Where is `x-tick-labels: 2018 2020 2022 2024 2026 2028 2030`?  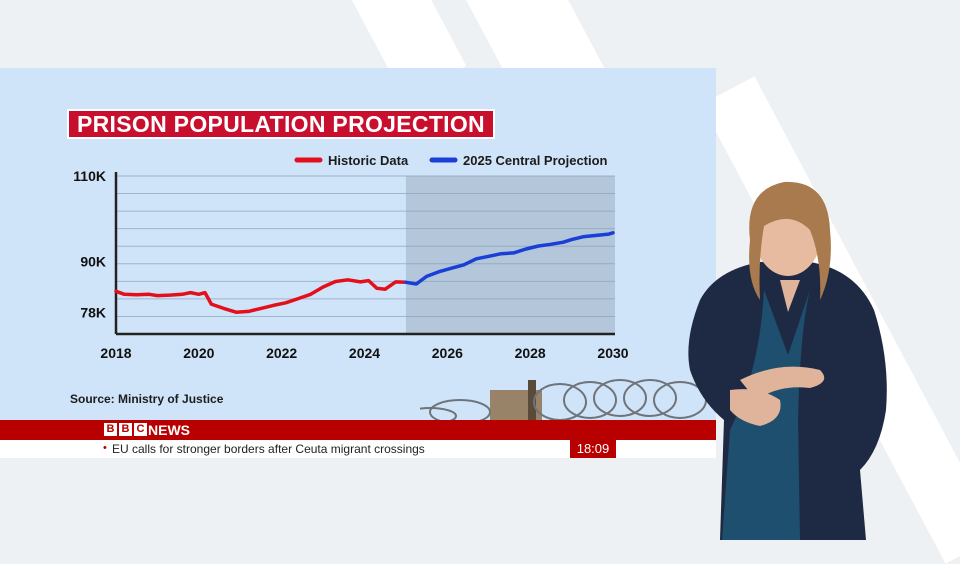
x-tick-labels: 2018 2020 2022 2024 2026 2028 2030 is located at coordinates (364, 353).